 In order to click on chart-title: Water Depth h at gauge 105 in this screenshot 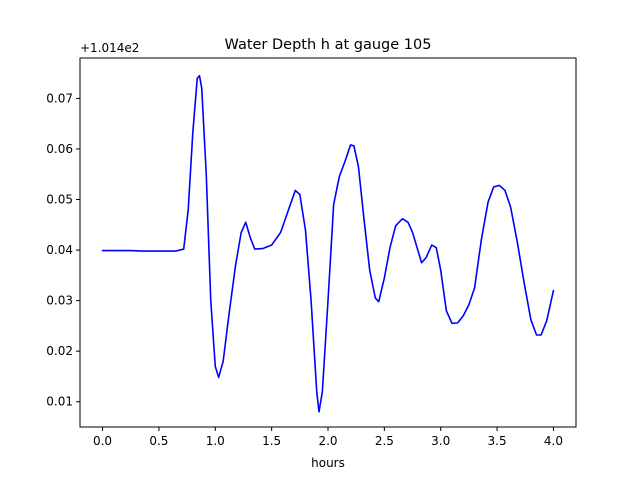, I will do `click(328, 45)`.